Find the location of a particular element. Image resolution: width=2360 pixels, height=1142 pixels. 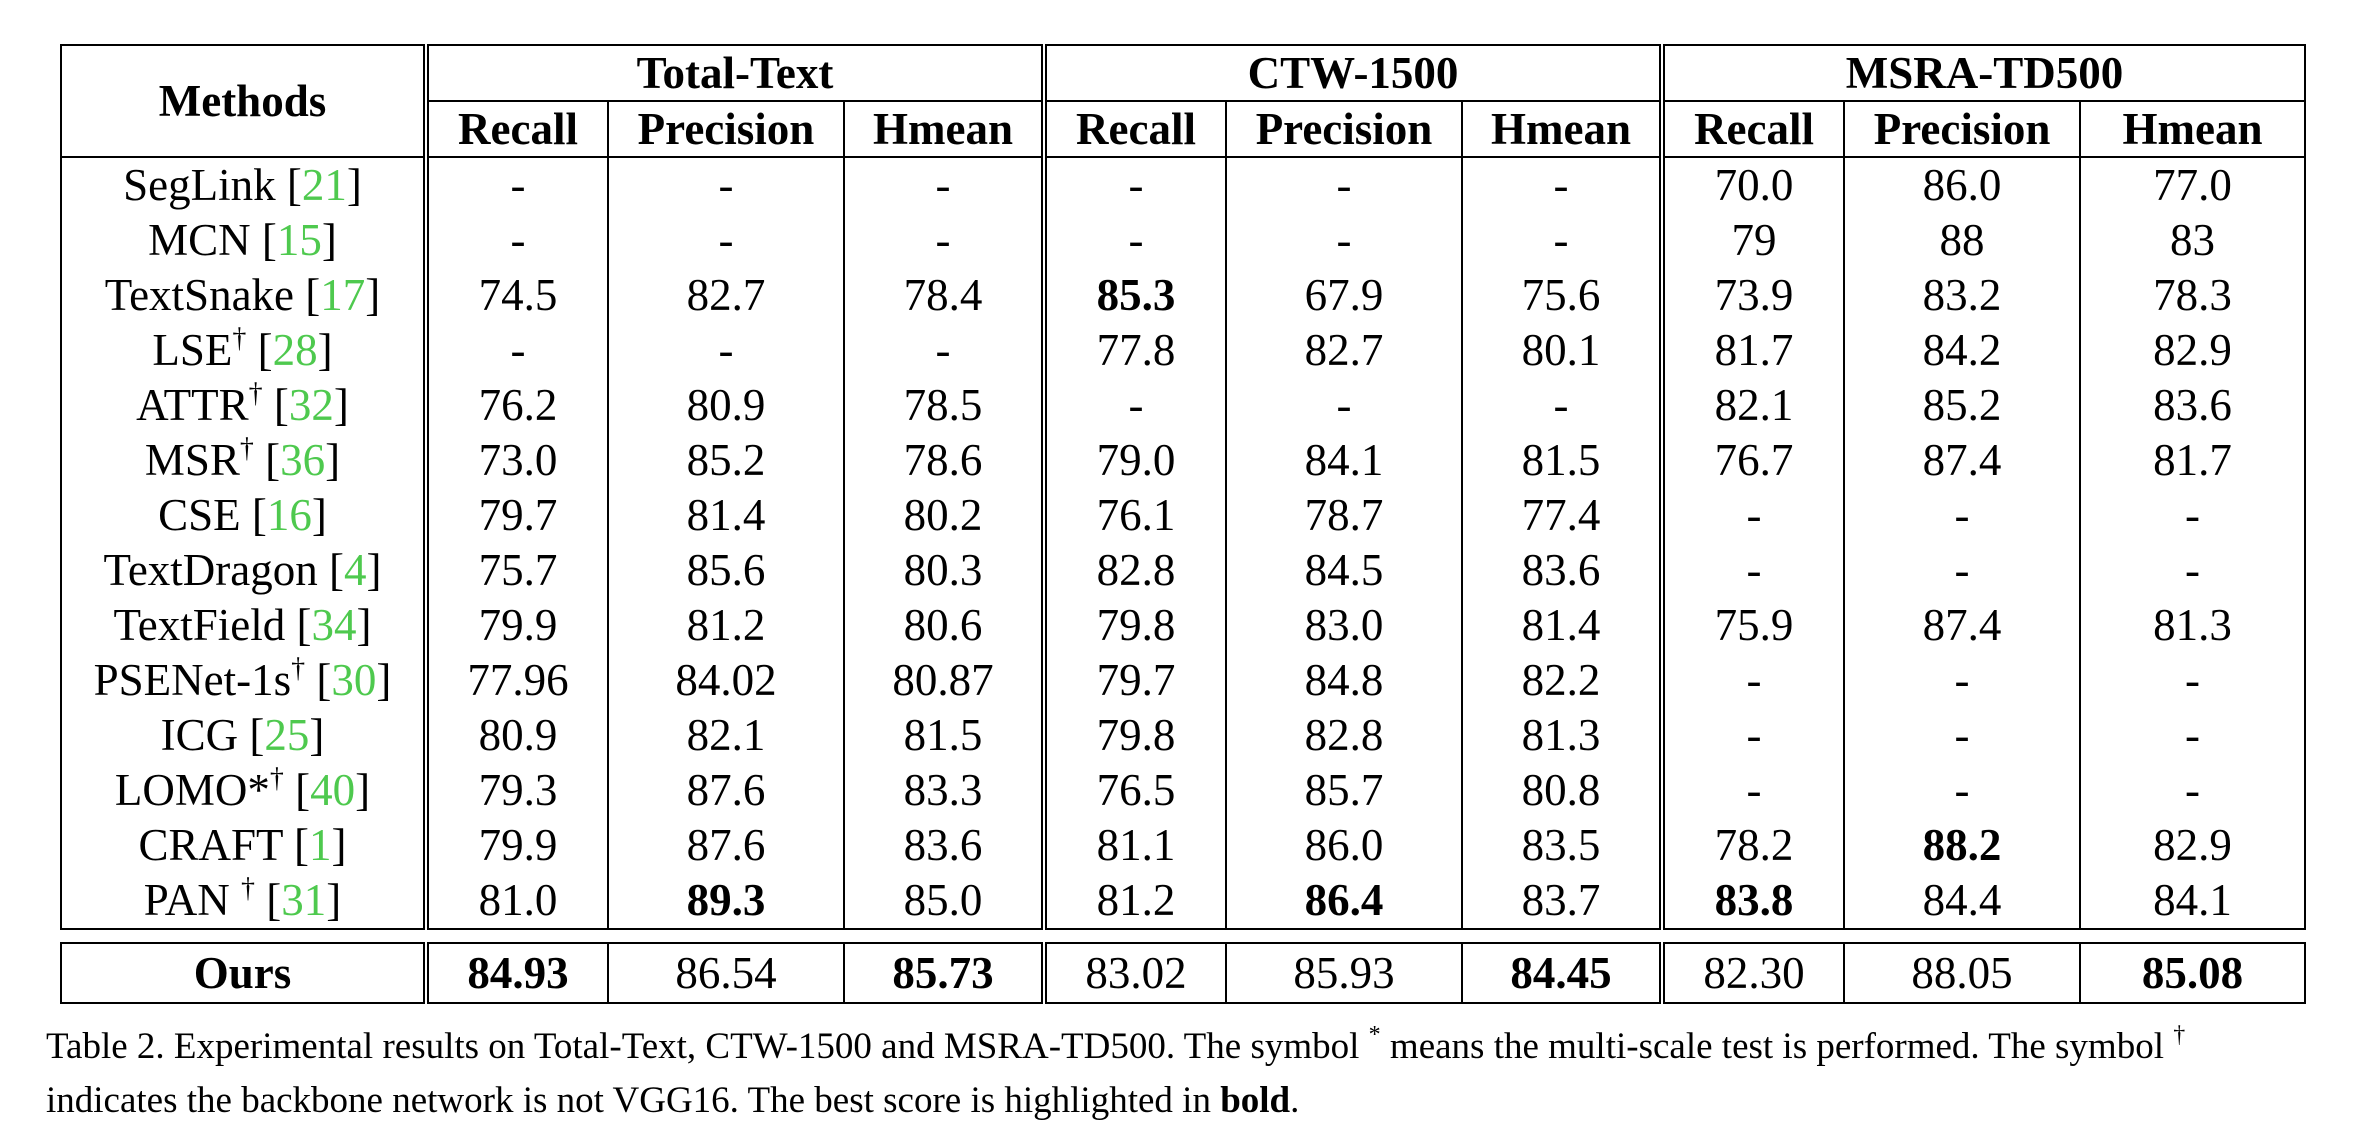

dagger-mark: † is located at coordinates (247, 888).